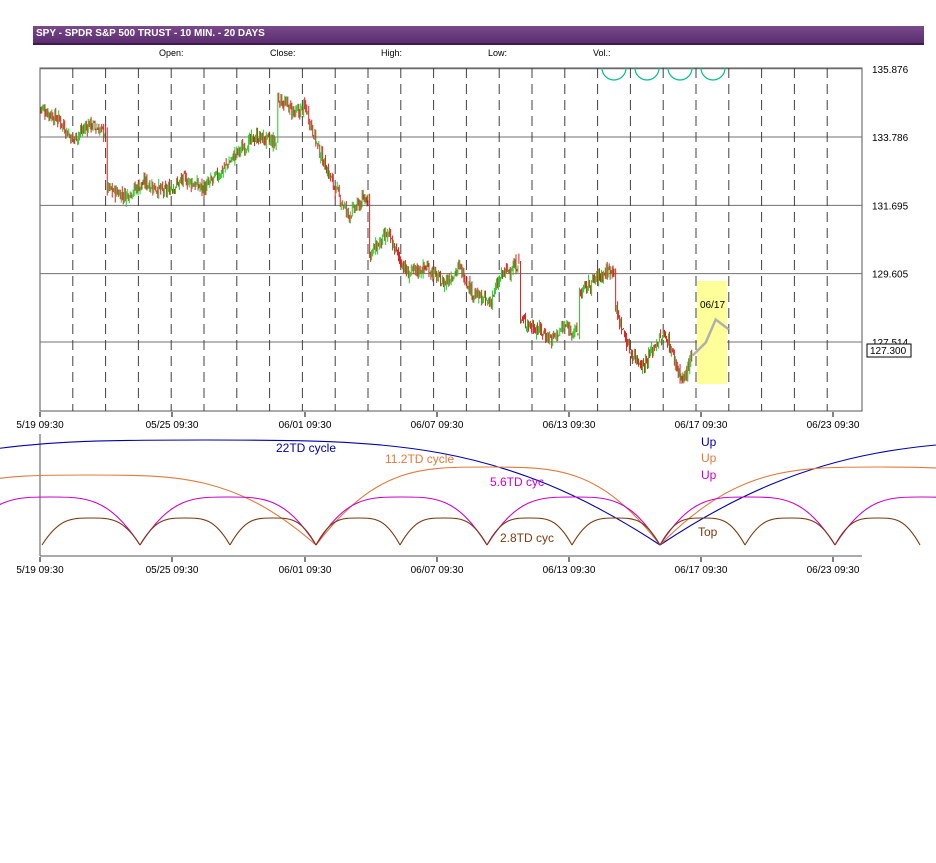 The image size is (936, 863). I want to click on projection-box, so click(712, 332).